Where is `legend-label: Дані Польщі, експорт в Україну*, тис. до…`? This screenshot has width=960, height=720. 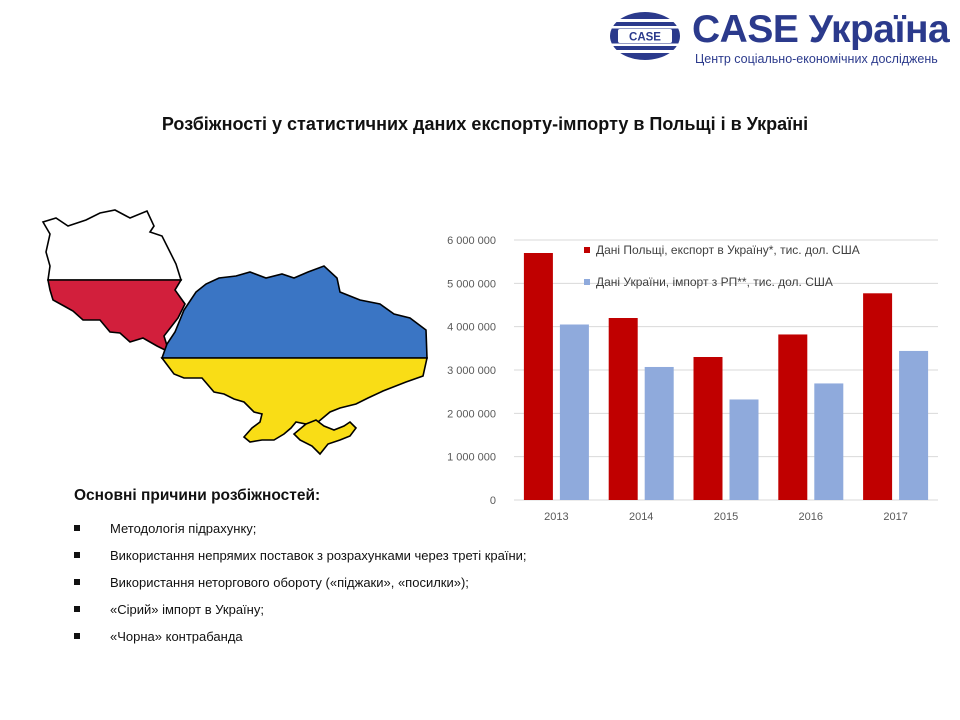 legend-label: Дані Польщі, експорт в Україну*, тис. до… is located at coordinates (728, 250).